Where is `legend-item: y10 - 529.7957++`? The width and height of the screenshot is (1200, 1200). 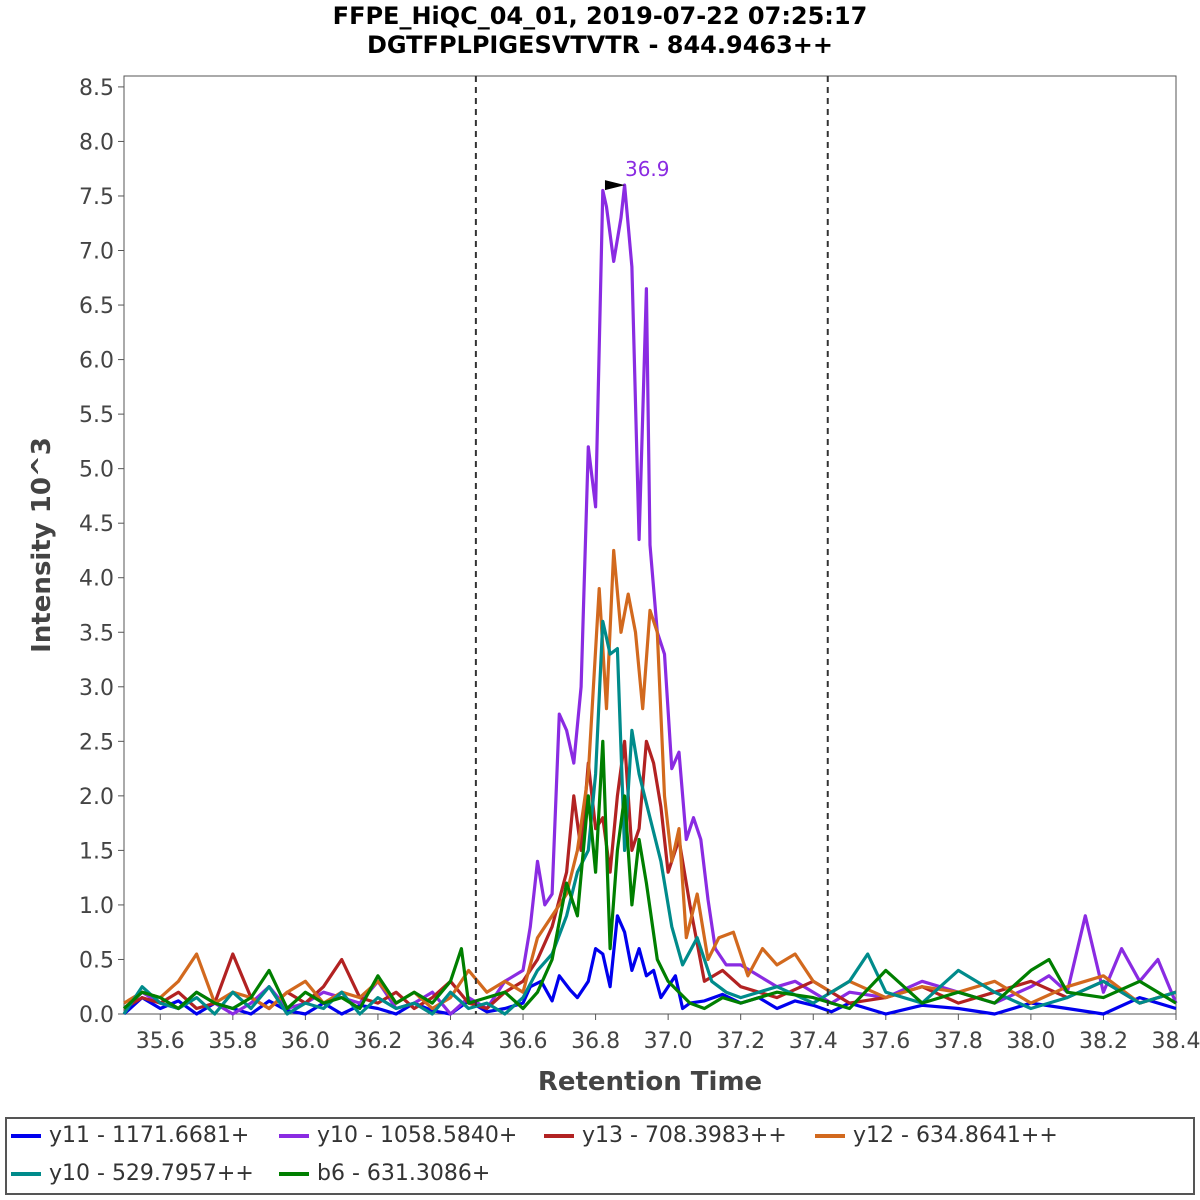 legend-item: y10 - 529.7957++ is located at coordinates (132, 1173).